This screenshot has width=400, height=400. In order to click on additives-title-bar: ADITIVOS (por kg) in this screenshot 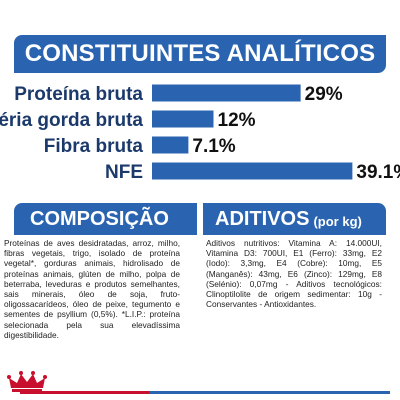, I will do `click(294, 219)`.